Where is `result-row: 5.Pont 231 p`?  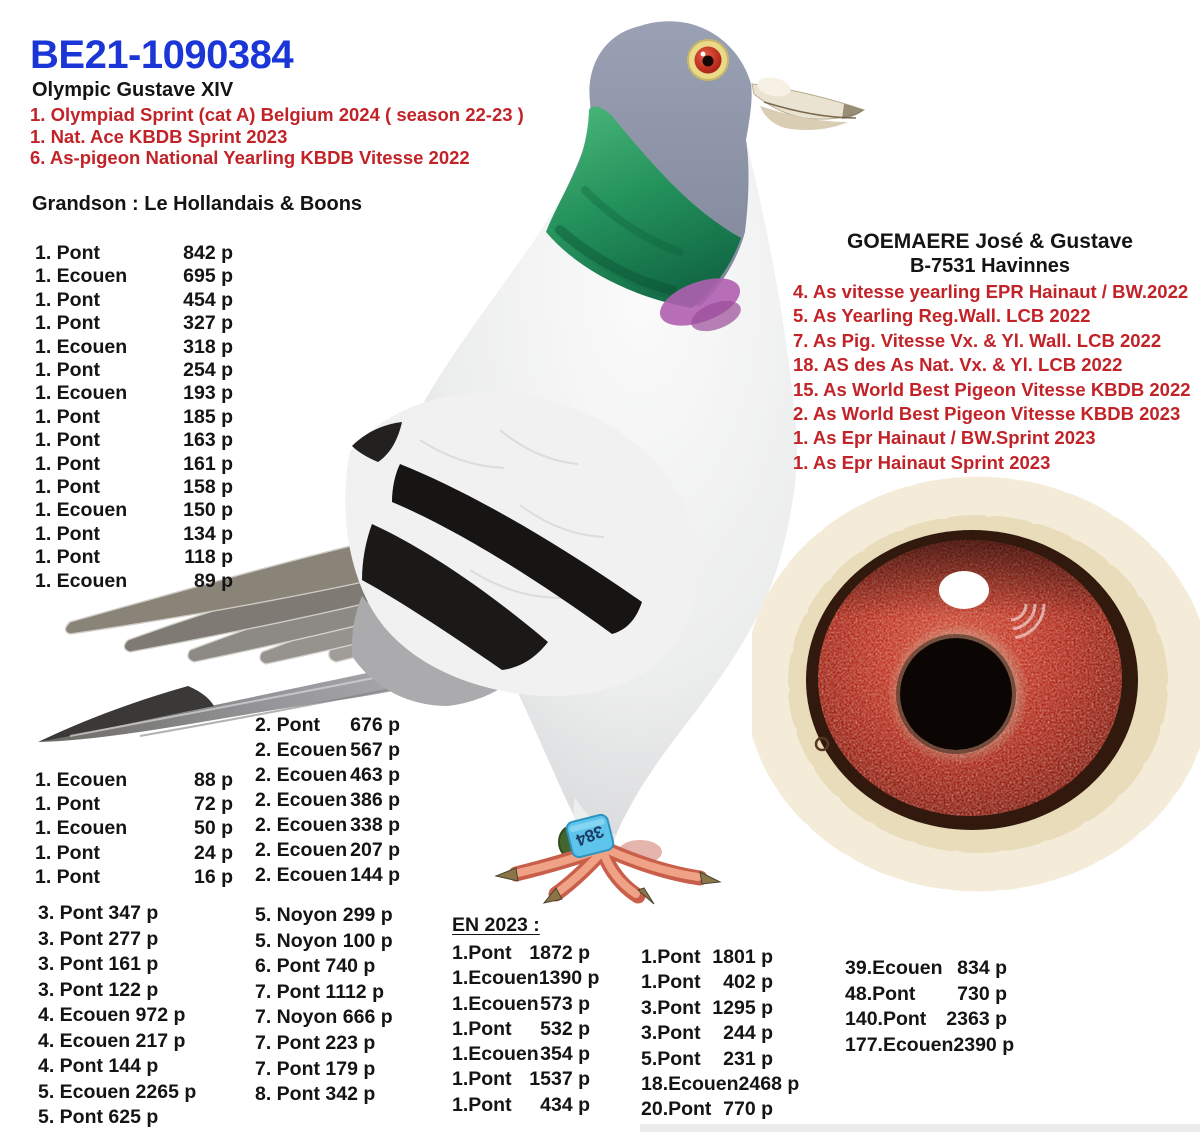 result-row: 5.Pont 231 p is located at coordinates (707, 1059).